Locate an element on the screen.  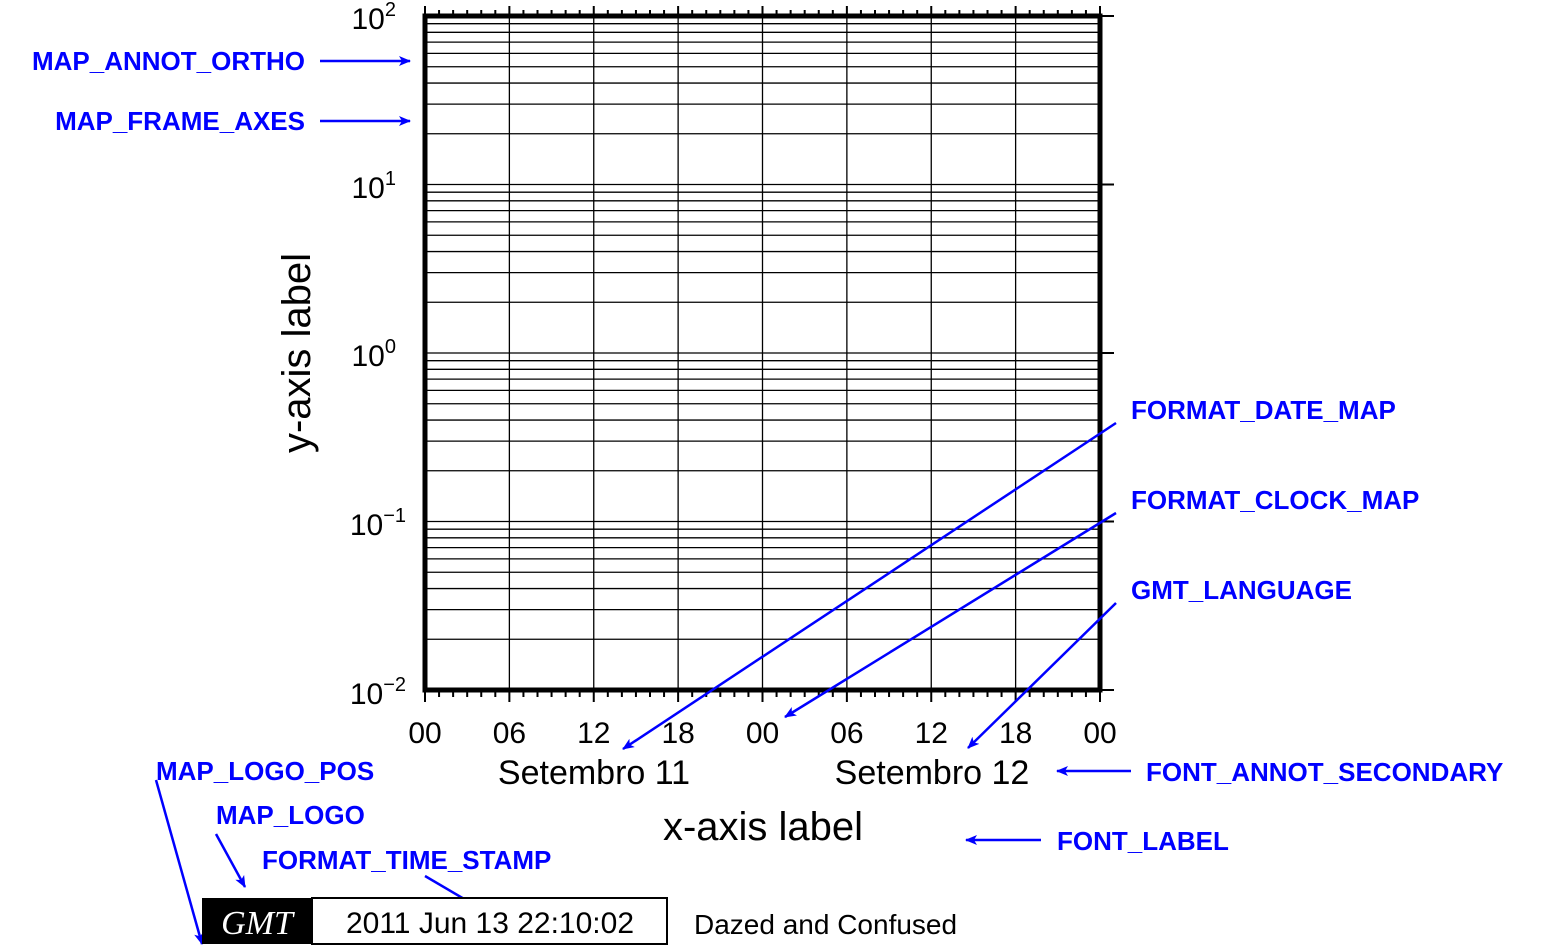
label-map-logo: MAP_LOGO is located at coordinates (290, 815).